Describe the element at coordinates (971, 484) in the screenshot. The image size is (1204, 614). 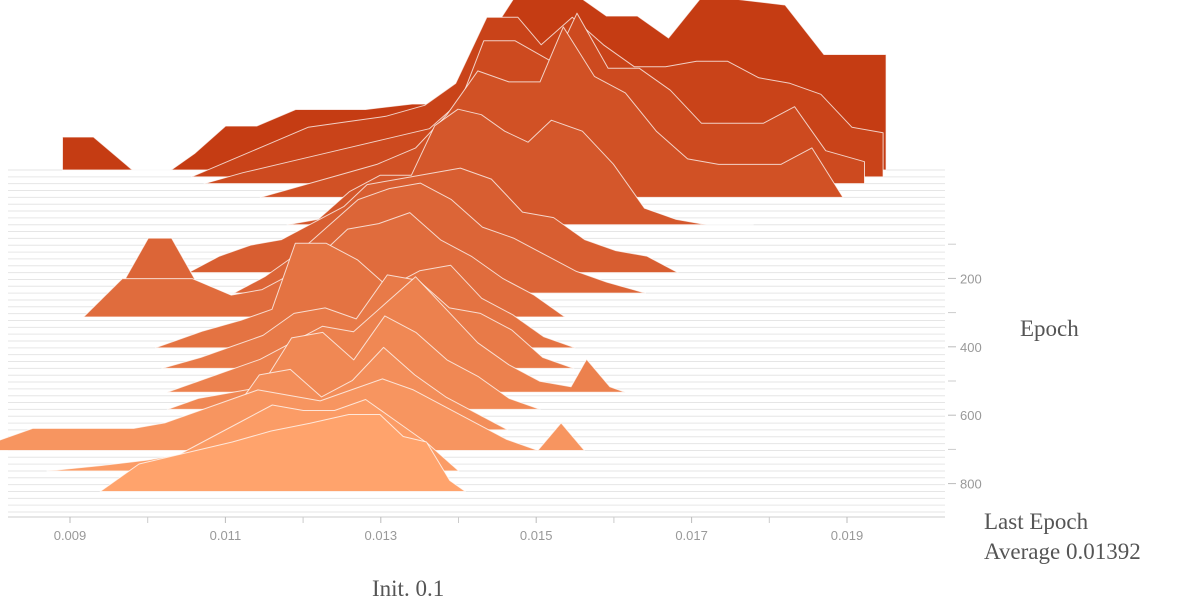
I see `y-tick-label: 800` at that location.